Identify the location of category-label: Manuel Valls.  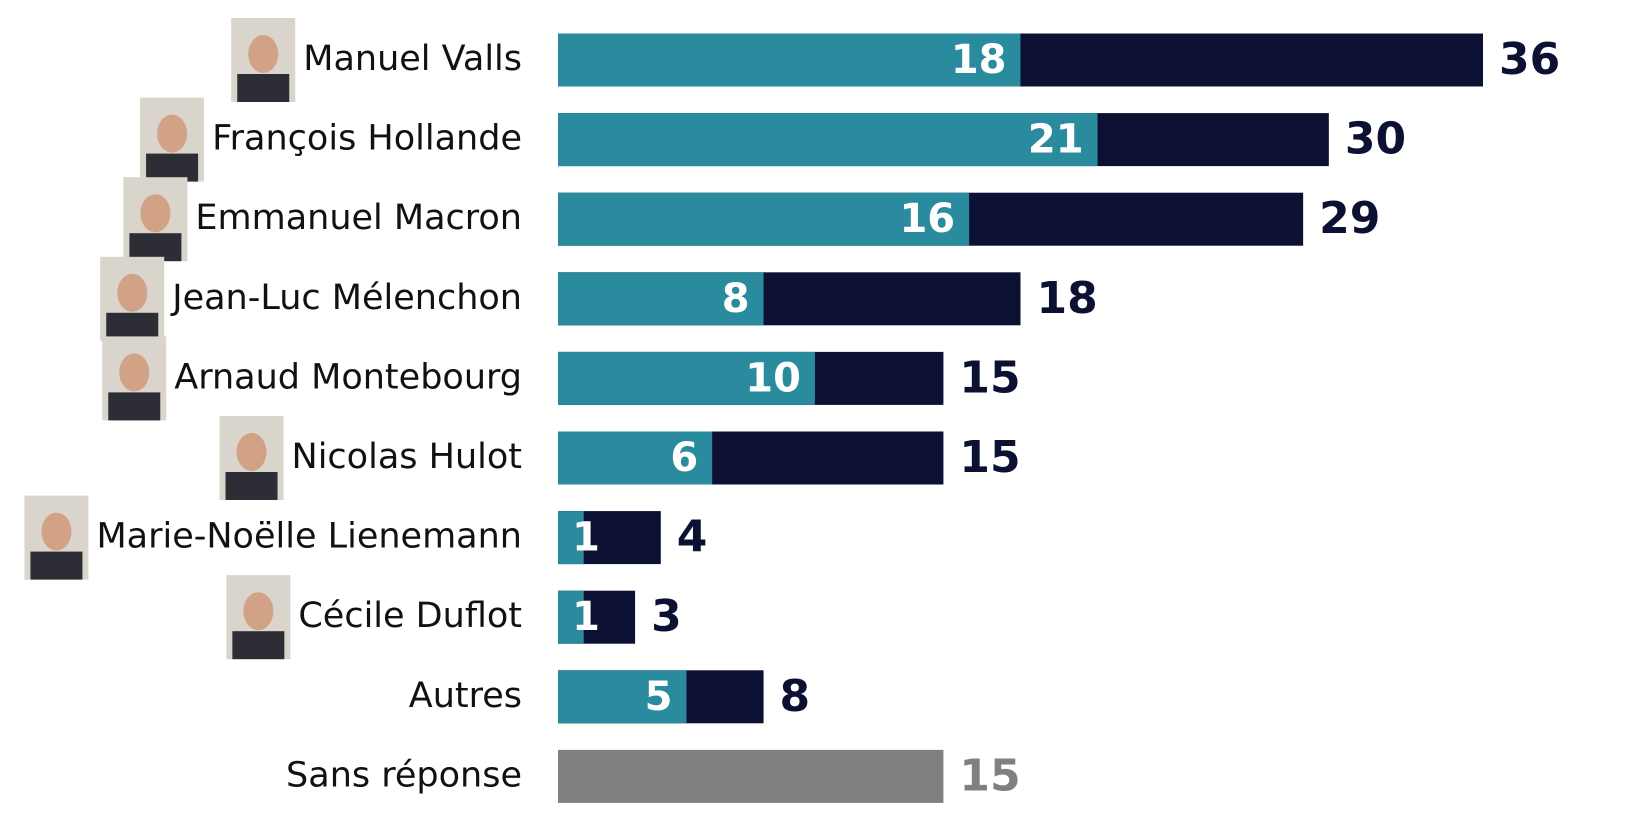
(412, 59).